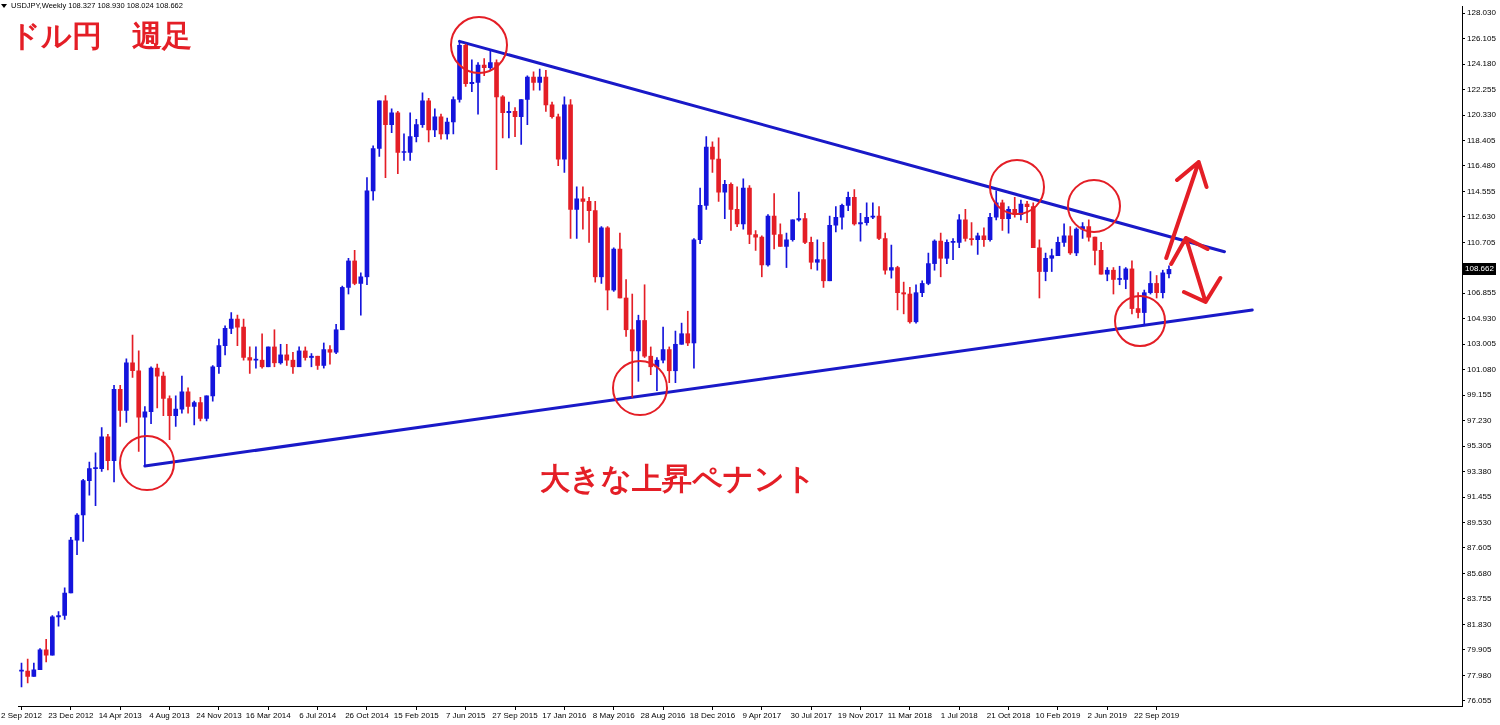 Image resolution: width=1500 pixels, height=725 pixels. Describe the element at coordinates (1480, 573) in the screenshot. I see `y-tick-label: 85.680` at that location.